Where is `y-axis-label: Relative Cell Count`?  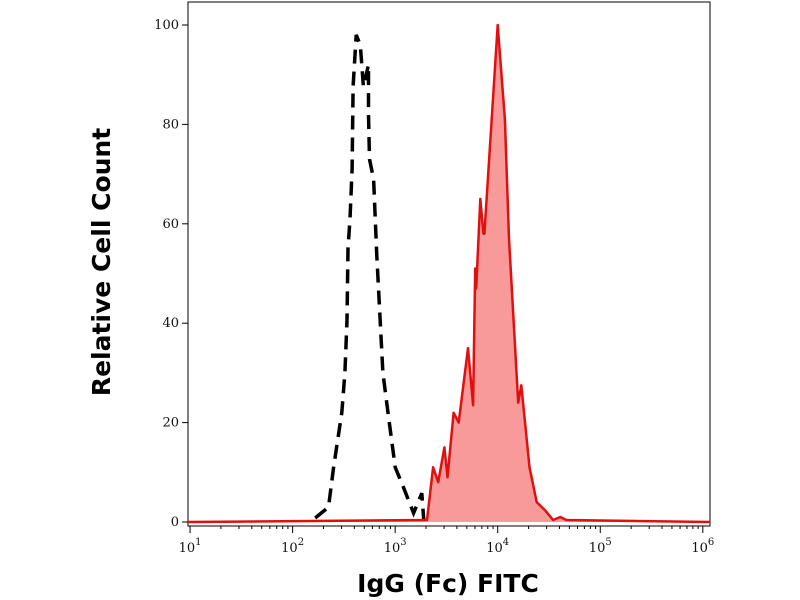
y-axis-label: Relative Cell Count is located at coordinates (101, 262).